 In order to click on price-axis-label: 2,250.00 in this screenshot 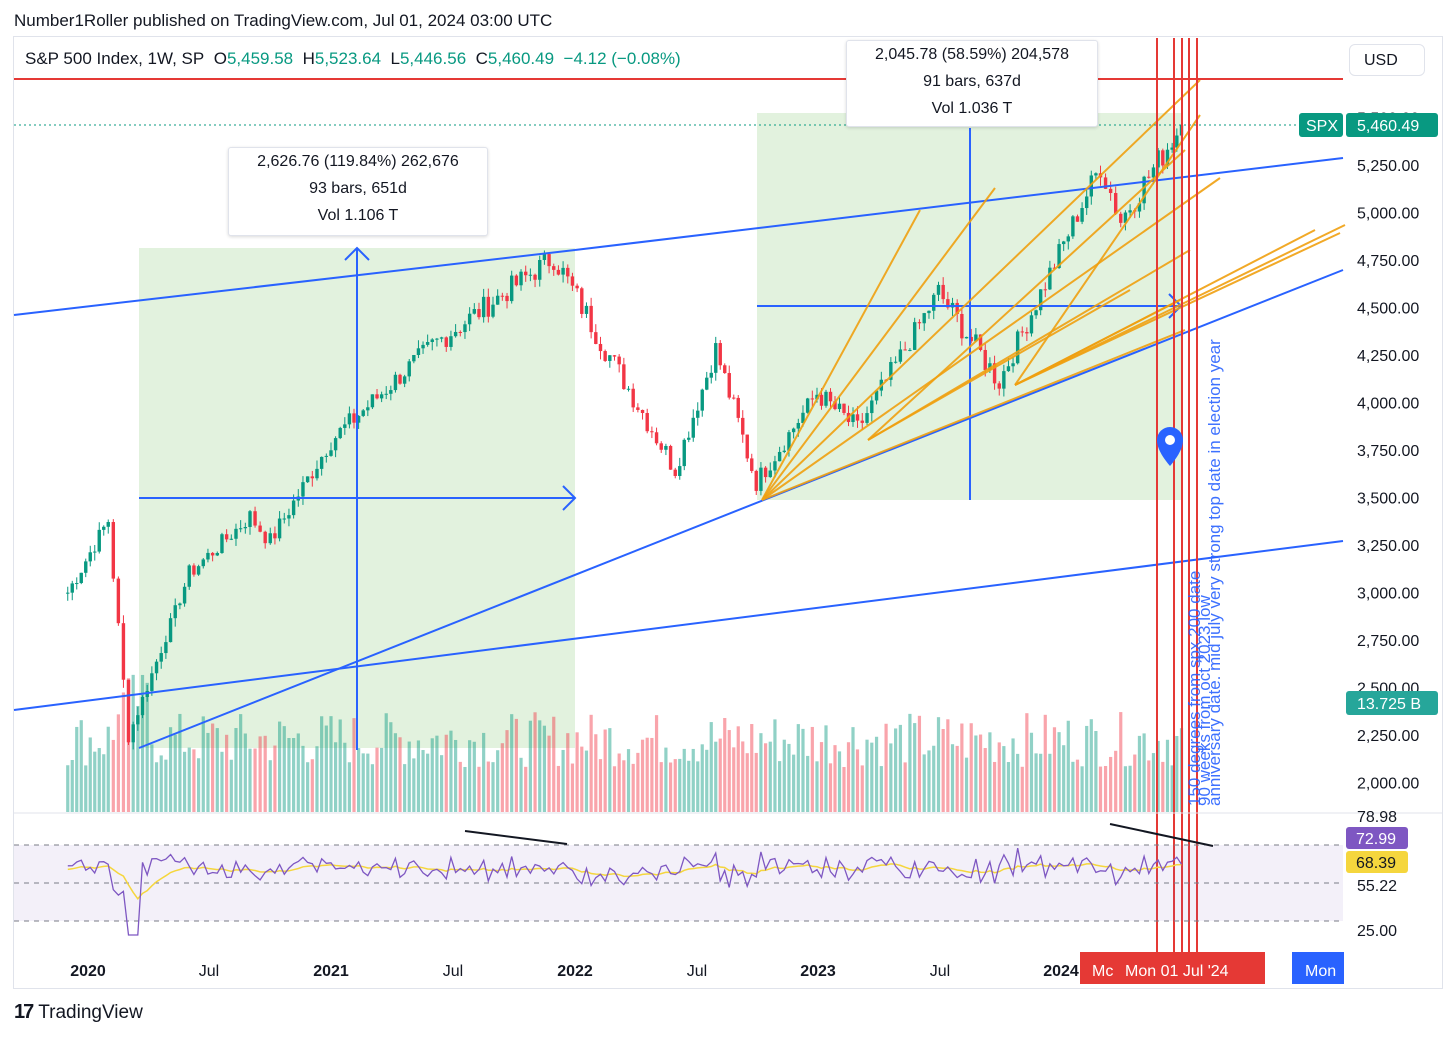, I will do `click(1388, 736)`.